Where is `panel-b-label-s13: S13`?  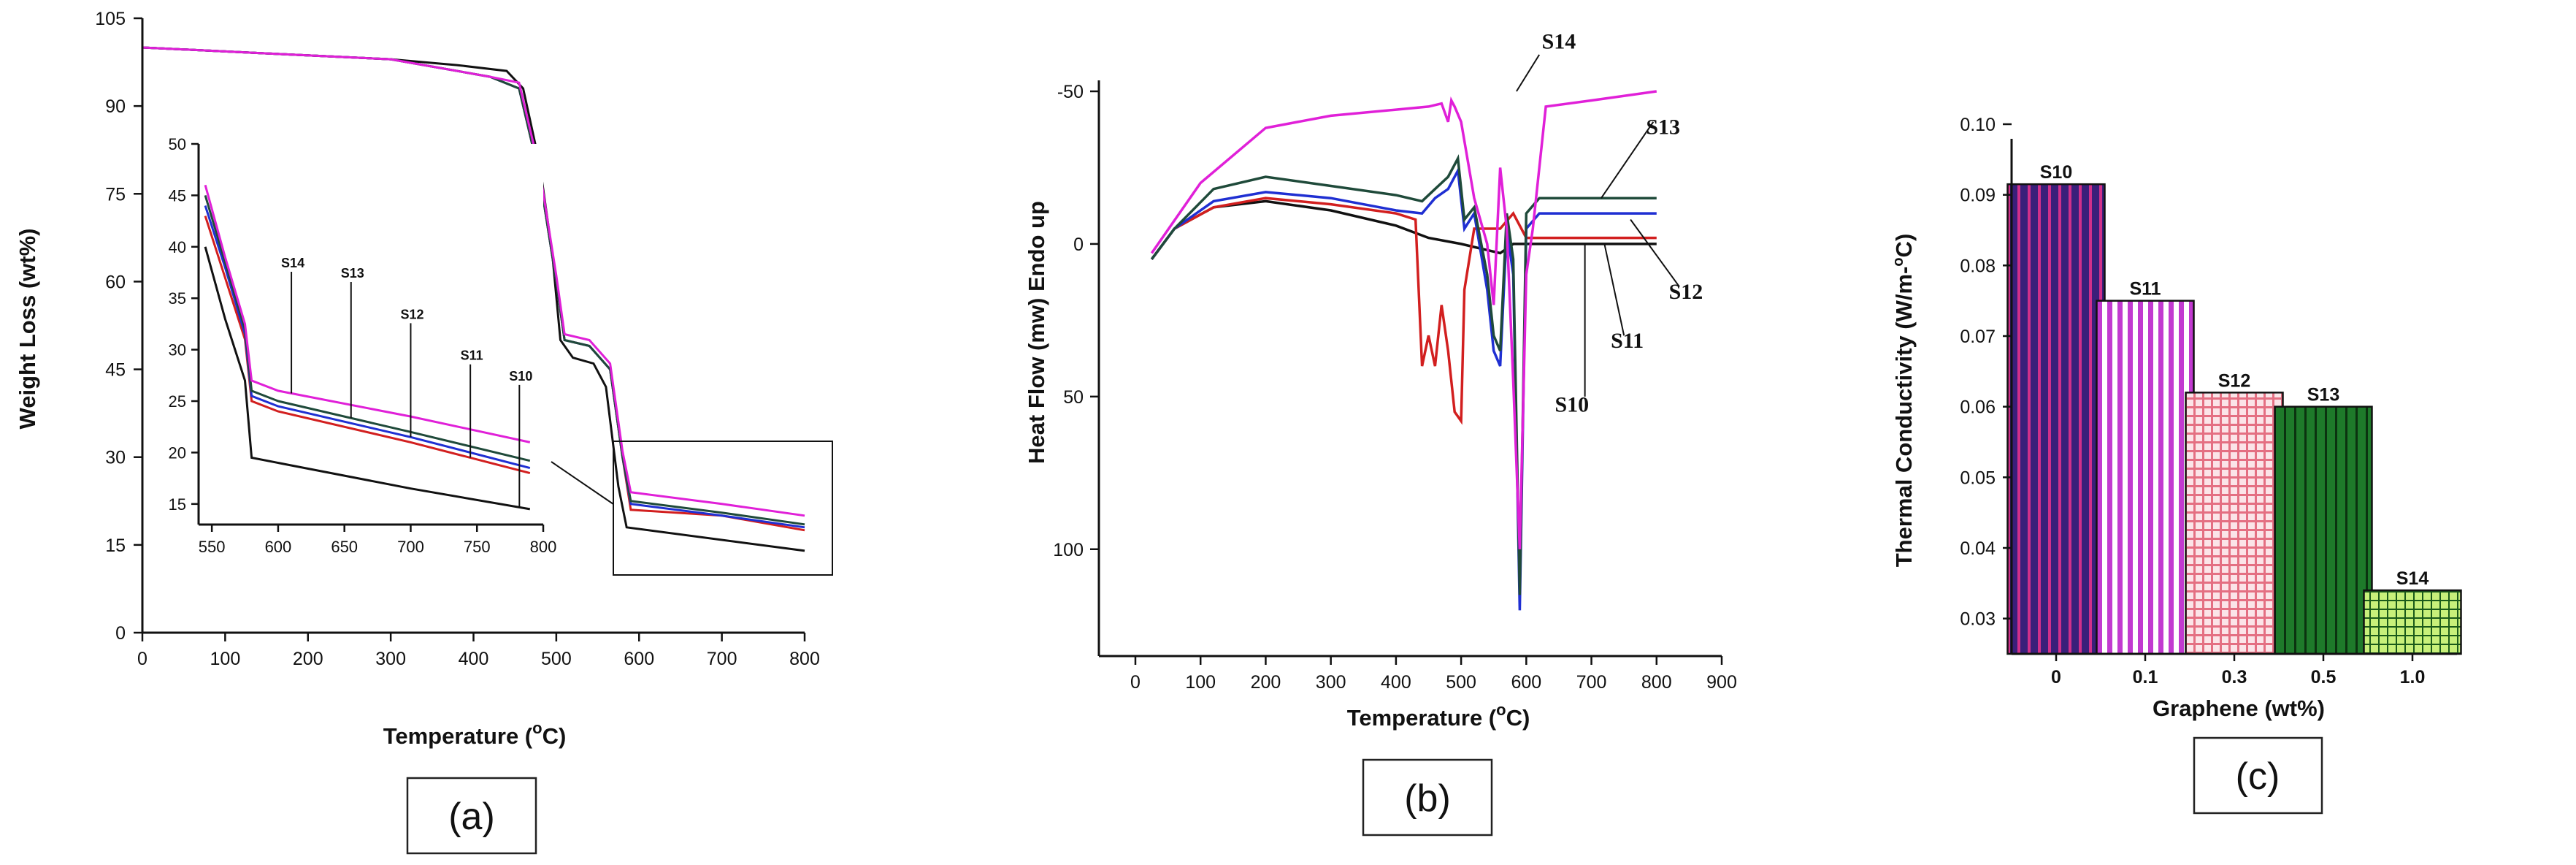
panel-b-label-s13: S13 is located at coordinates (1663, 127).